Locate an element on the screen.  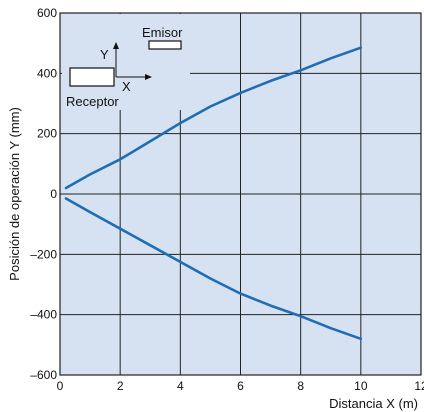
inset-emitter-label: Emisor is located at coordinates (162, 32).